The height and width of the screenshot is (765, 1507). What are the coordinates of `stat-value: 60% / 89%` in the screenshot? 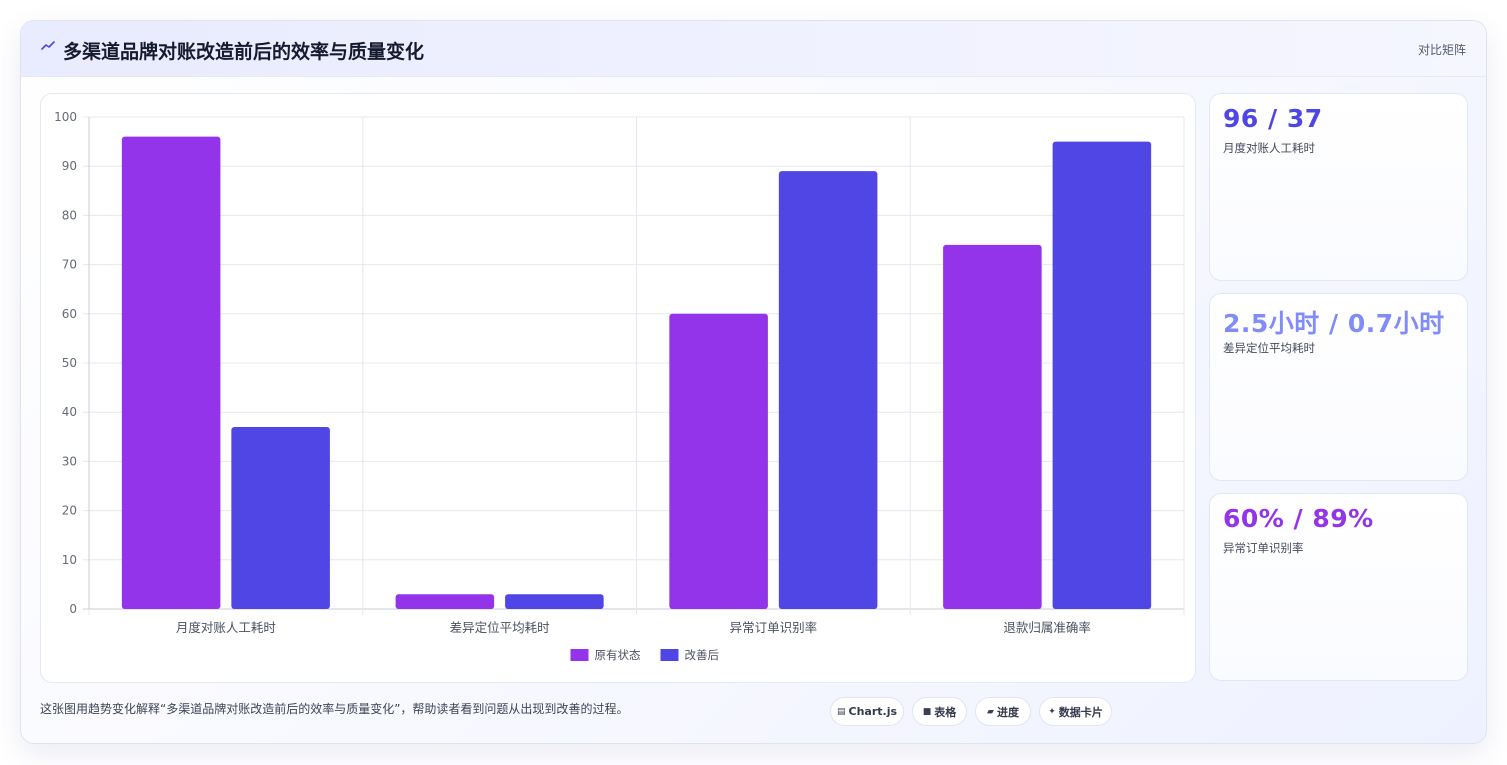 It's located at (1298, 518).